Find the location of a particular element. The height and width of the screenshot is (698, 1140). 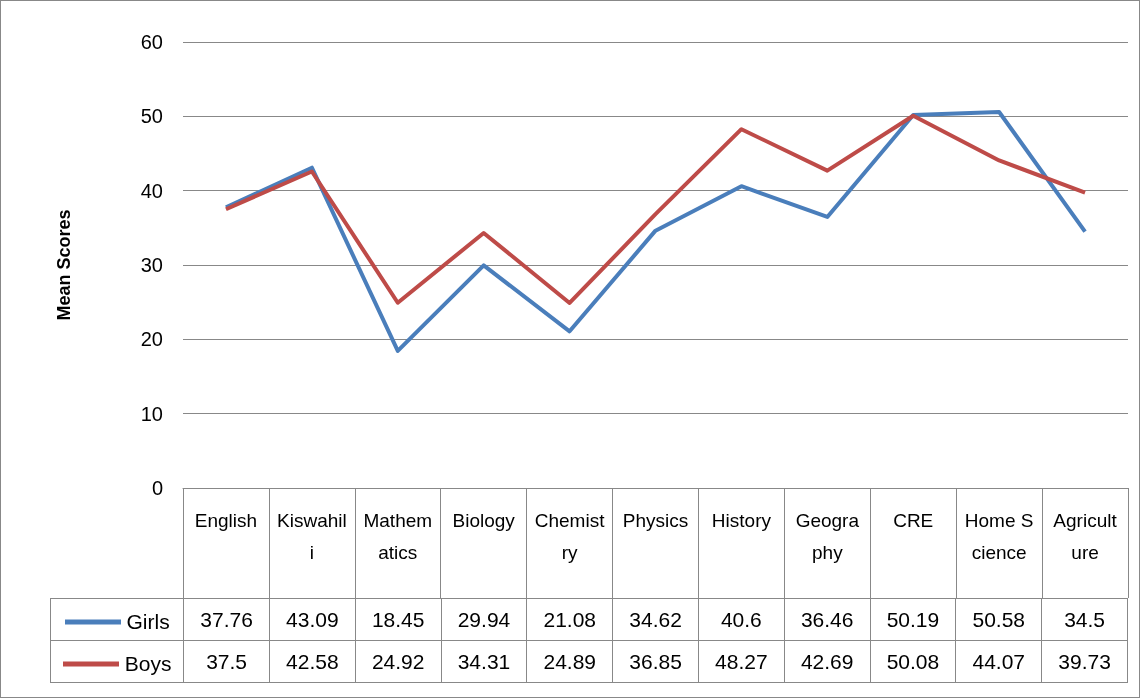

x-tick-label: Mathematics is located at coordinates (398, 536).